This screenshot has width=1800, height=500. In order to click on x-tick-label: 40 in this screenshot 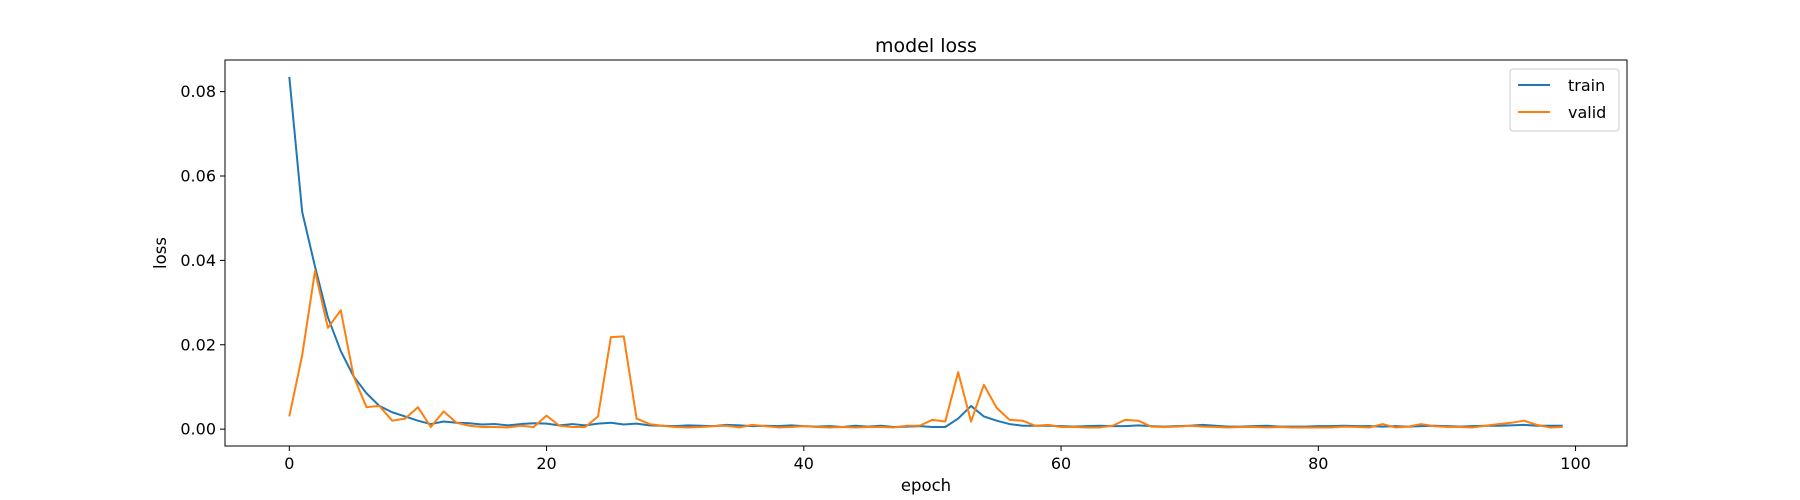, I will do `click(804, 463)`.